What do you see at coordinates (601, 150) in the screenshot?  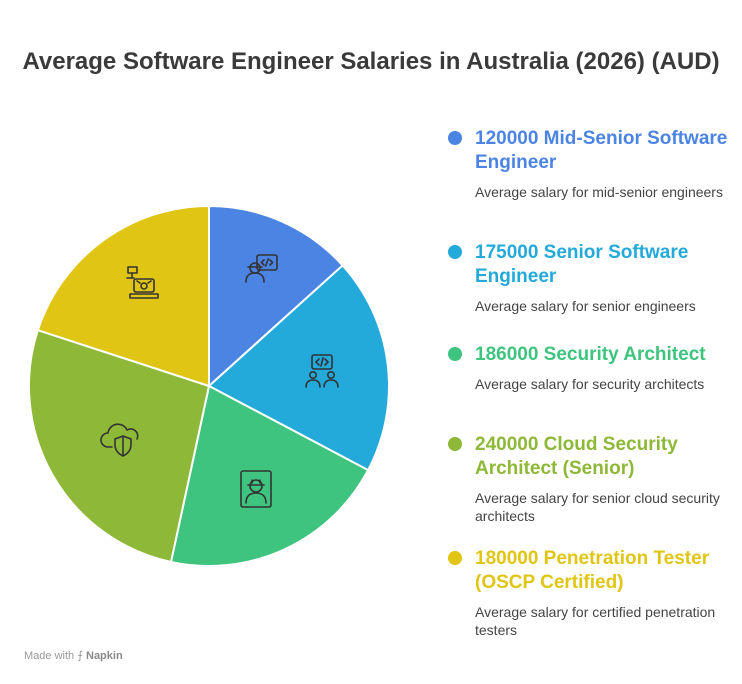 I see `legend-title: 120000 Mid-Senior Software Engineer` at bounding box center [601, 150].